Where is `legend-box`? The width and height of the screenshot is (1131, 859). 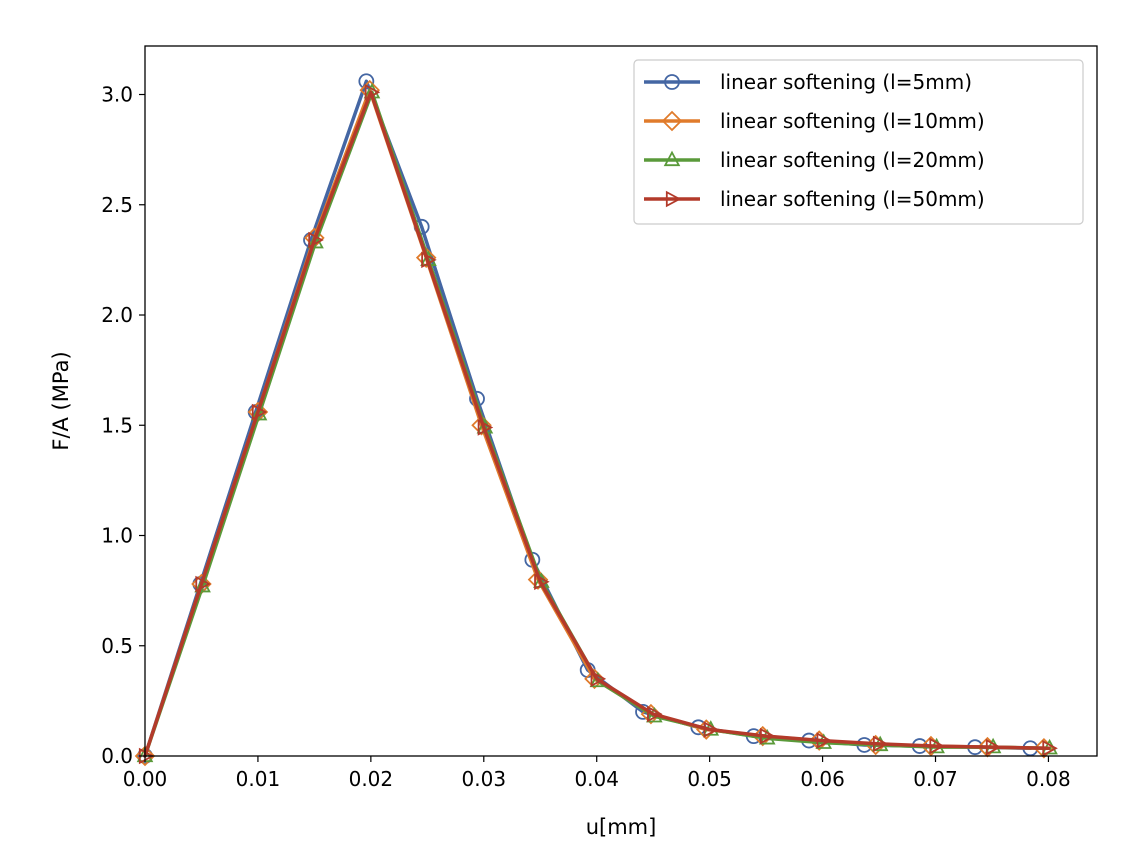
legend-box is located at coordinates (858, 142).